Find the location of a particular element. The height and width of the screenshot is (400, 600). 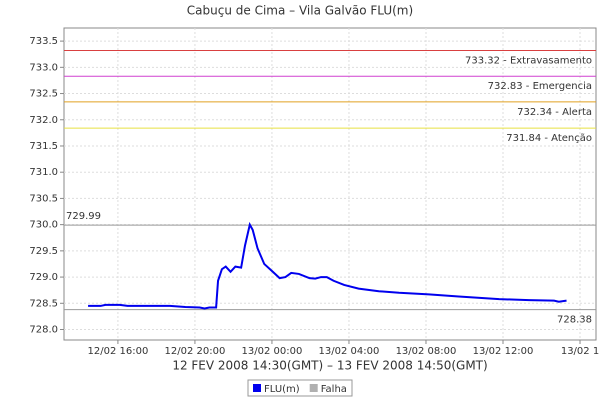

x-tick-label: 12/02 20:00 is located at coordinates (195, 351).